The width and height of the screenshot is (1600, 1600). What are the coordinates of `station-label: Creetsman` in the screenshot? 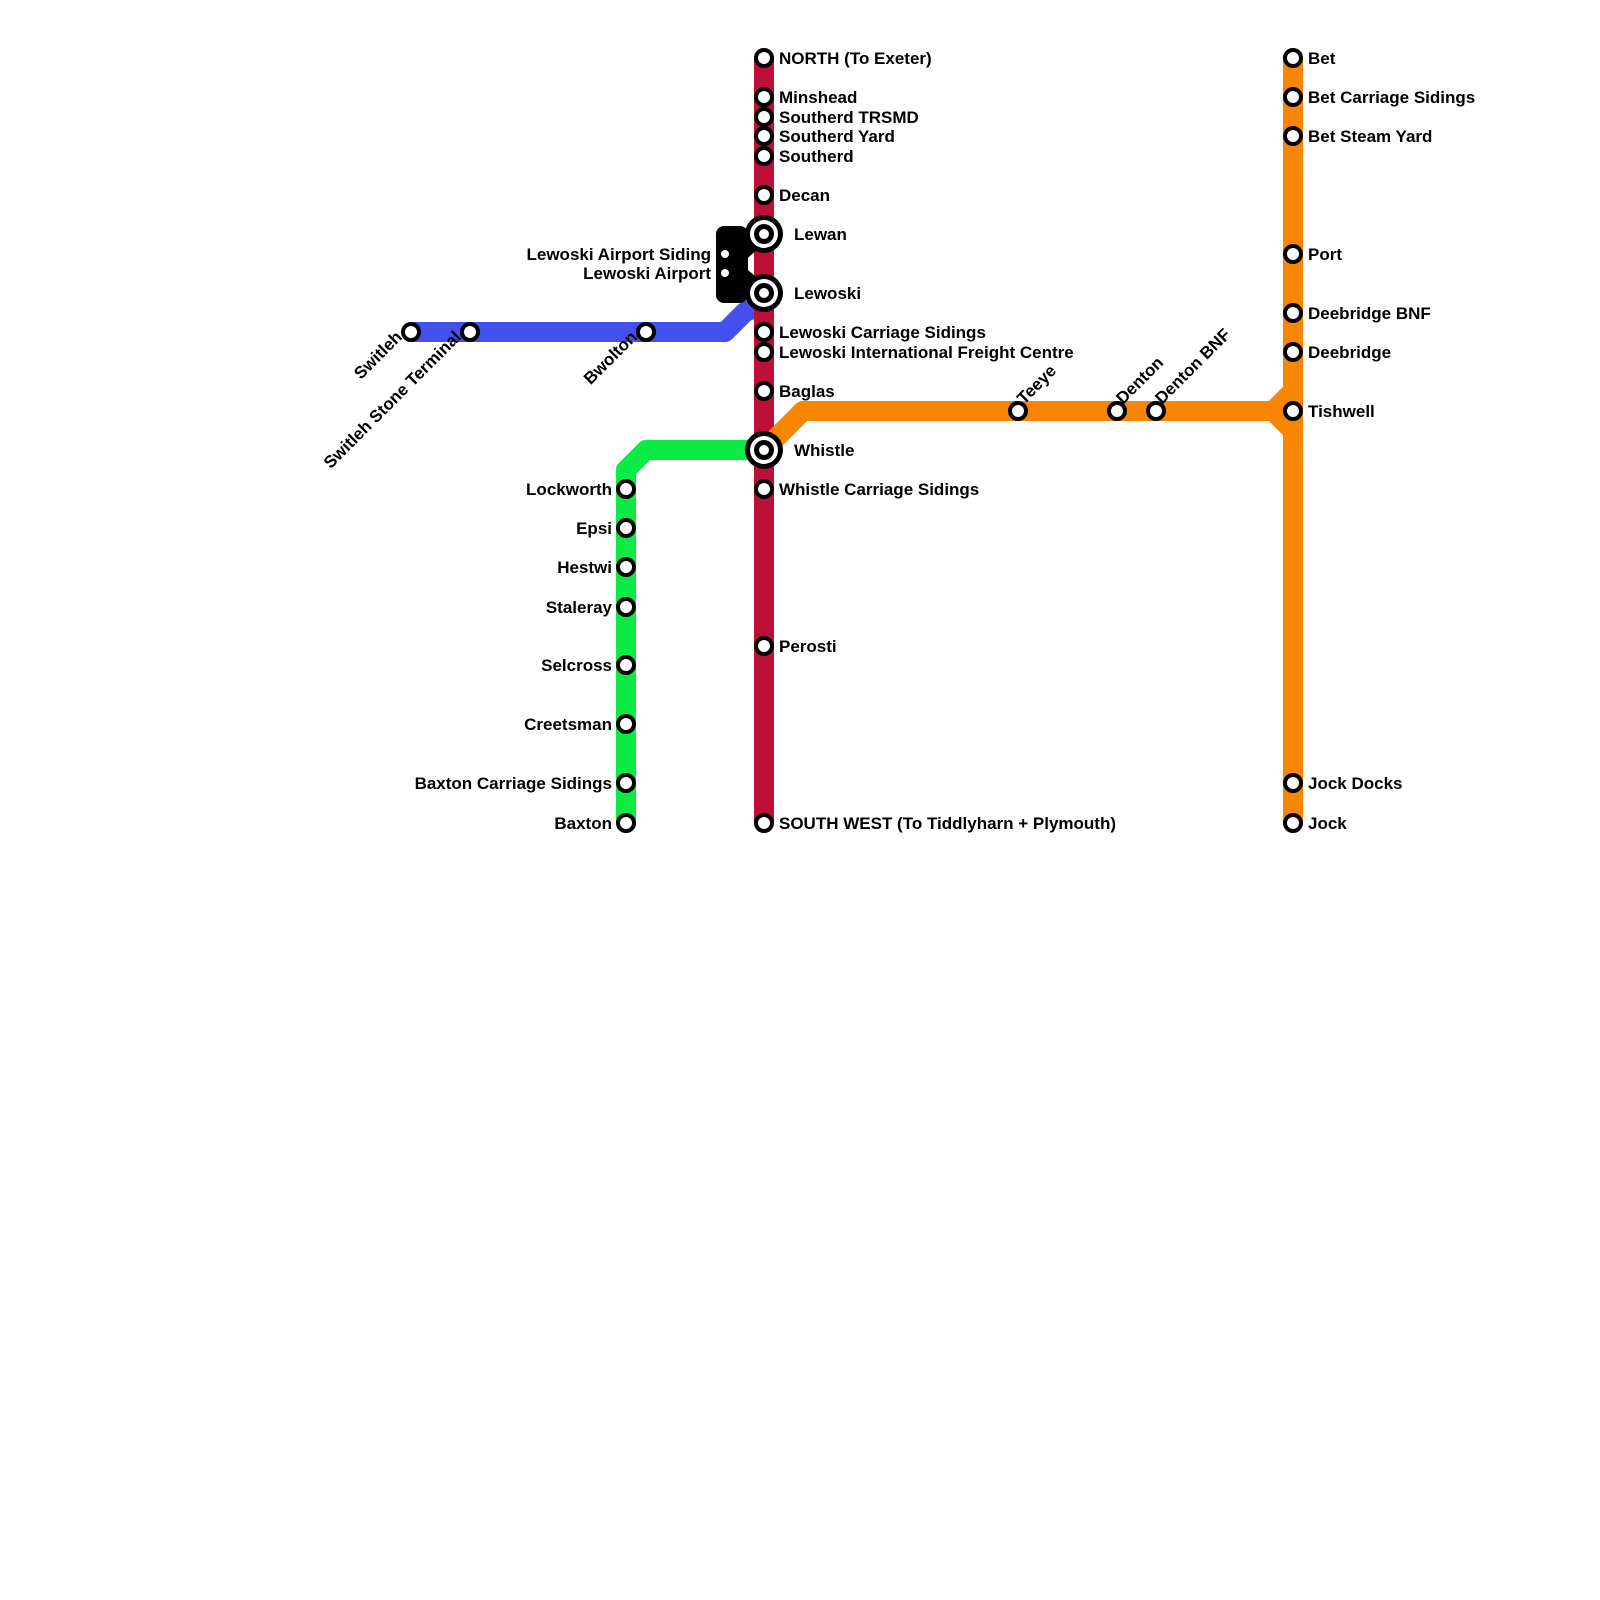 It's located at (568, 724).